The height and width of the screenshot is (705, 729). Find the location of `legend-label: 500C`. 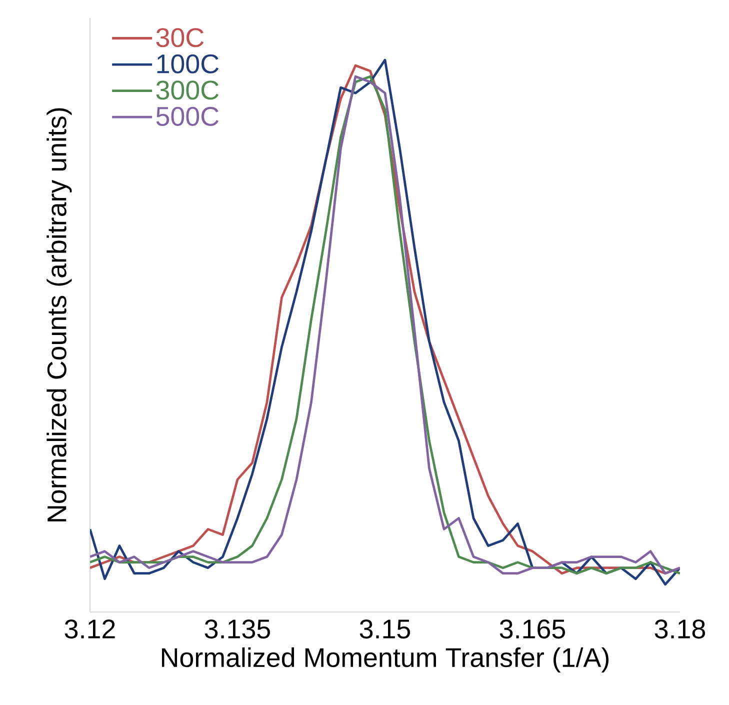

legend-label: 500C is located at coordinates (187, 116).